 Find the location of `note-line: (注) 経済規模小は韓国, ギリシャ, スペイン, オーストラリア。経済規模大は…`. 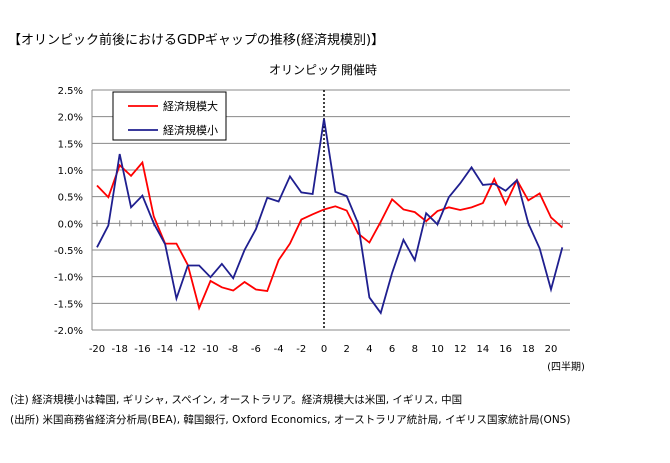

note-line: (注) 経済規模小は韓国, ギリシャ, スペイン, オーストラリア。経済規模大は… is located at coordinates (236, 400).